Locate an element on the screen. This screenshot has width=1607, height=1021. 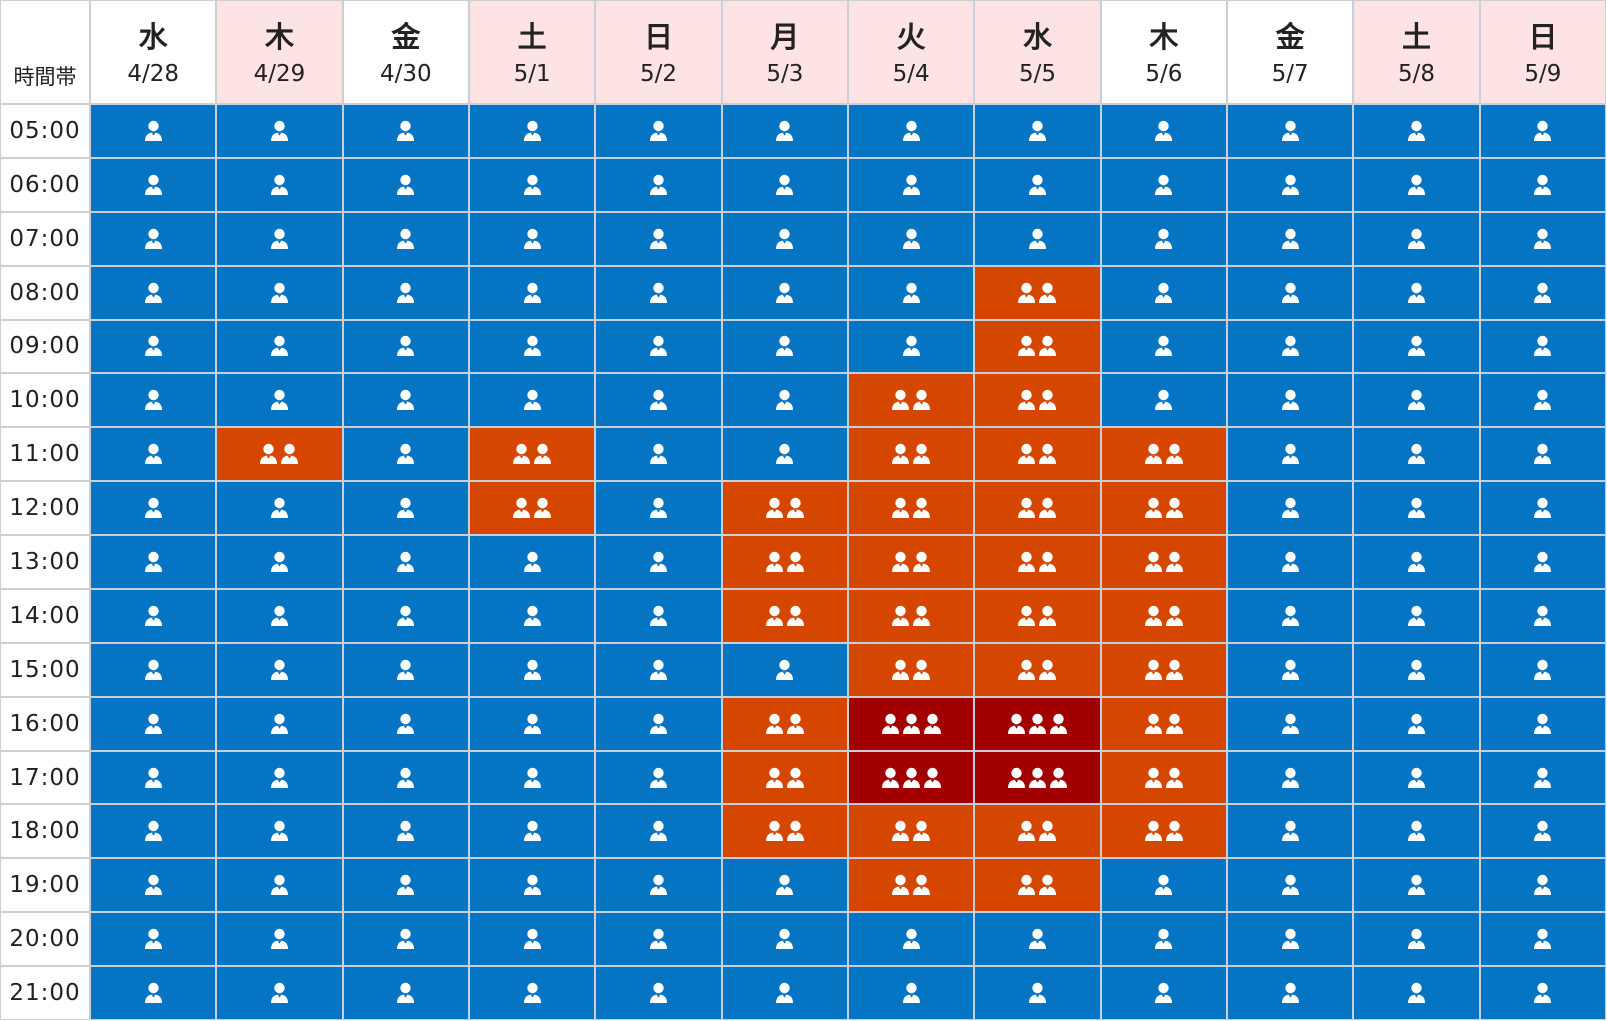
day-of-week-label: 金 is located at coordinates (406, 36).